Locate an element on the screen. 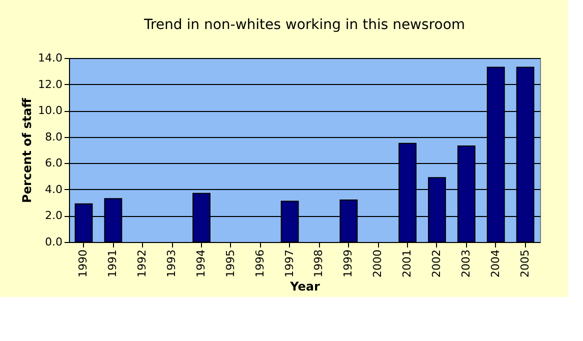 This screenshot has width=583, height=341. x-tick-label: 1996 is located at coordinates (259, 264).